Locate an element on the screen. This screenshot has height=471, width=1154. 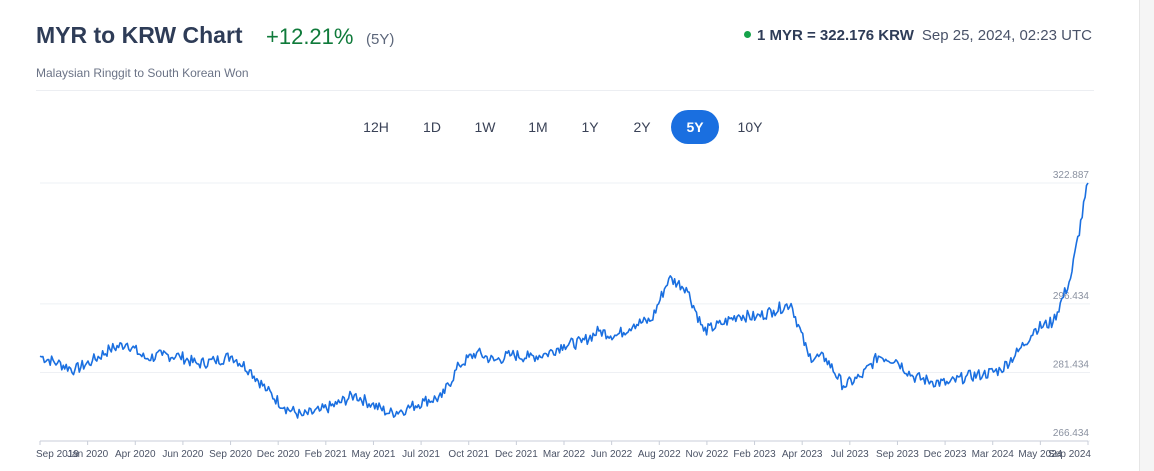
x-tick-label: Sep 2019 is located at coordinates (57, 454).